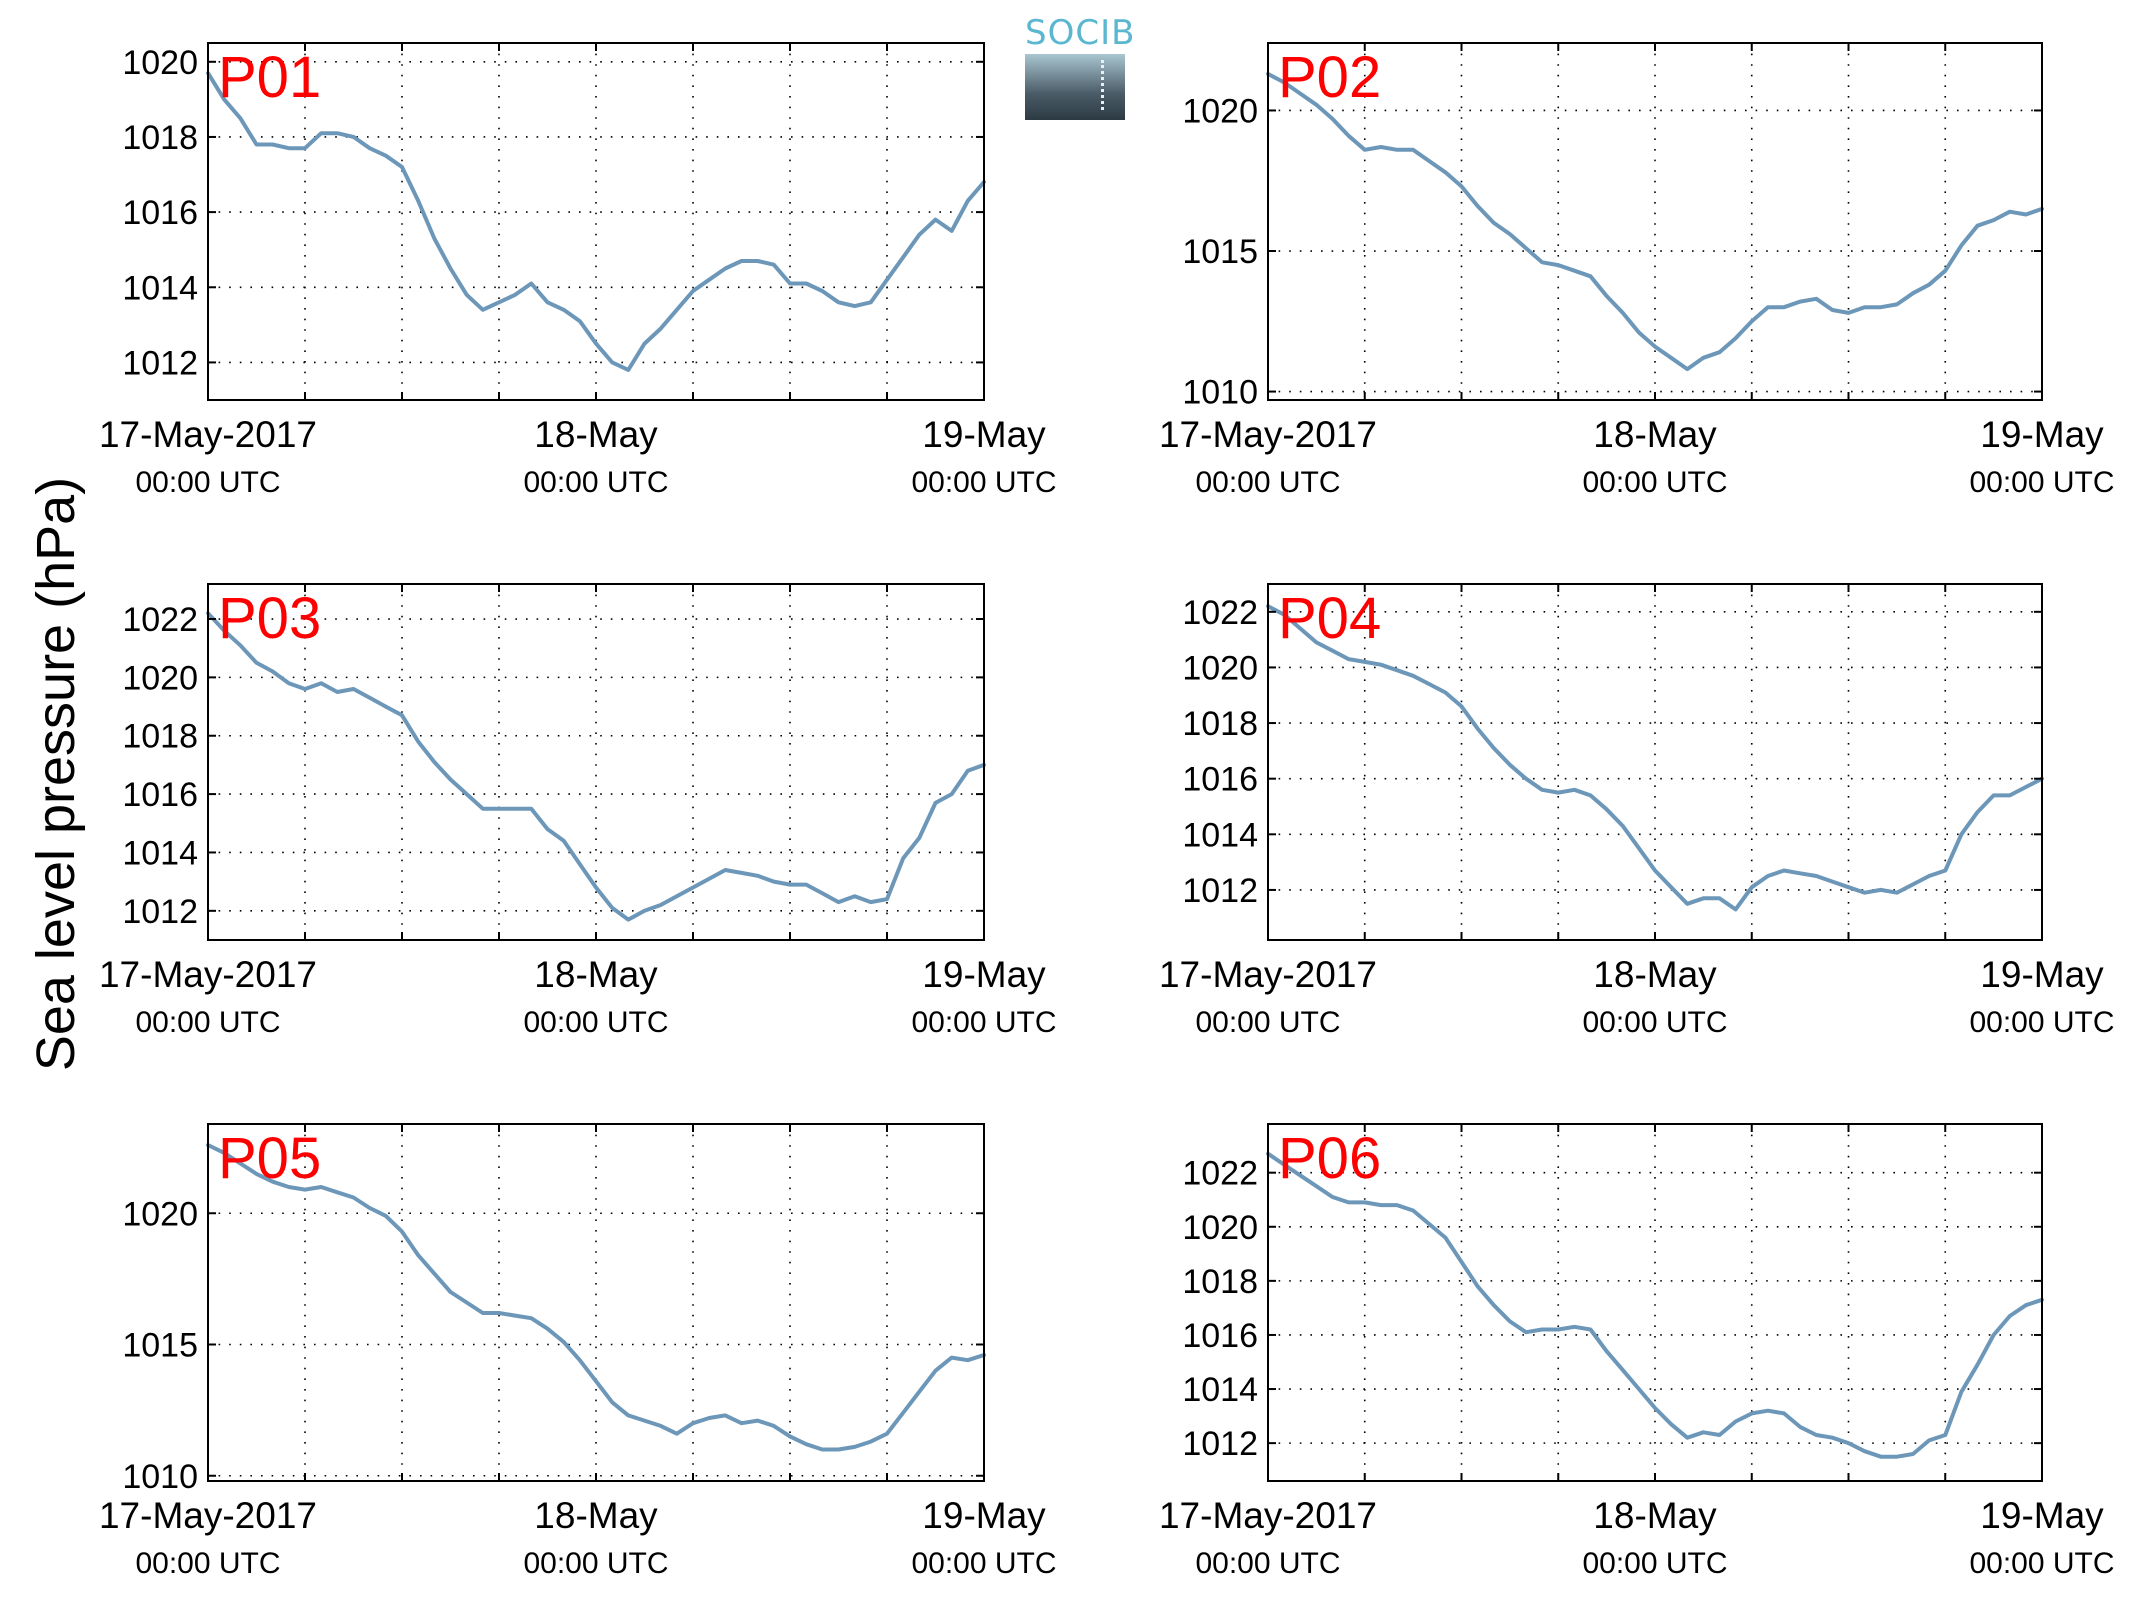  I want to click on logo-graphic, so click(1075, 87).